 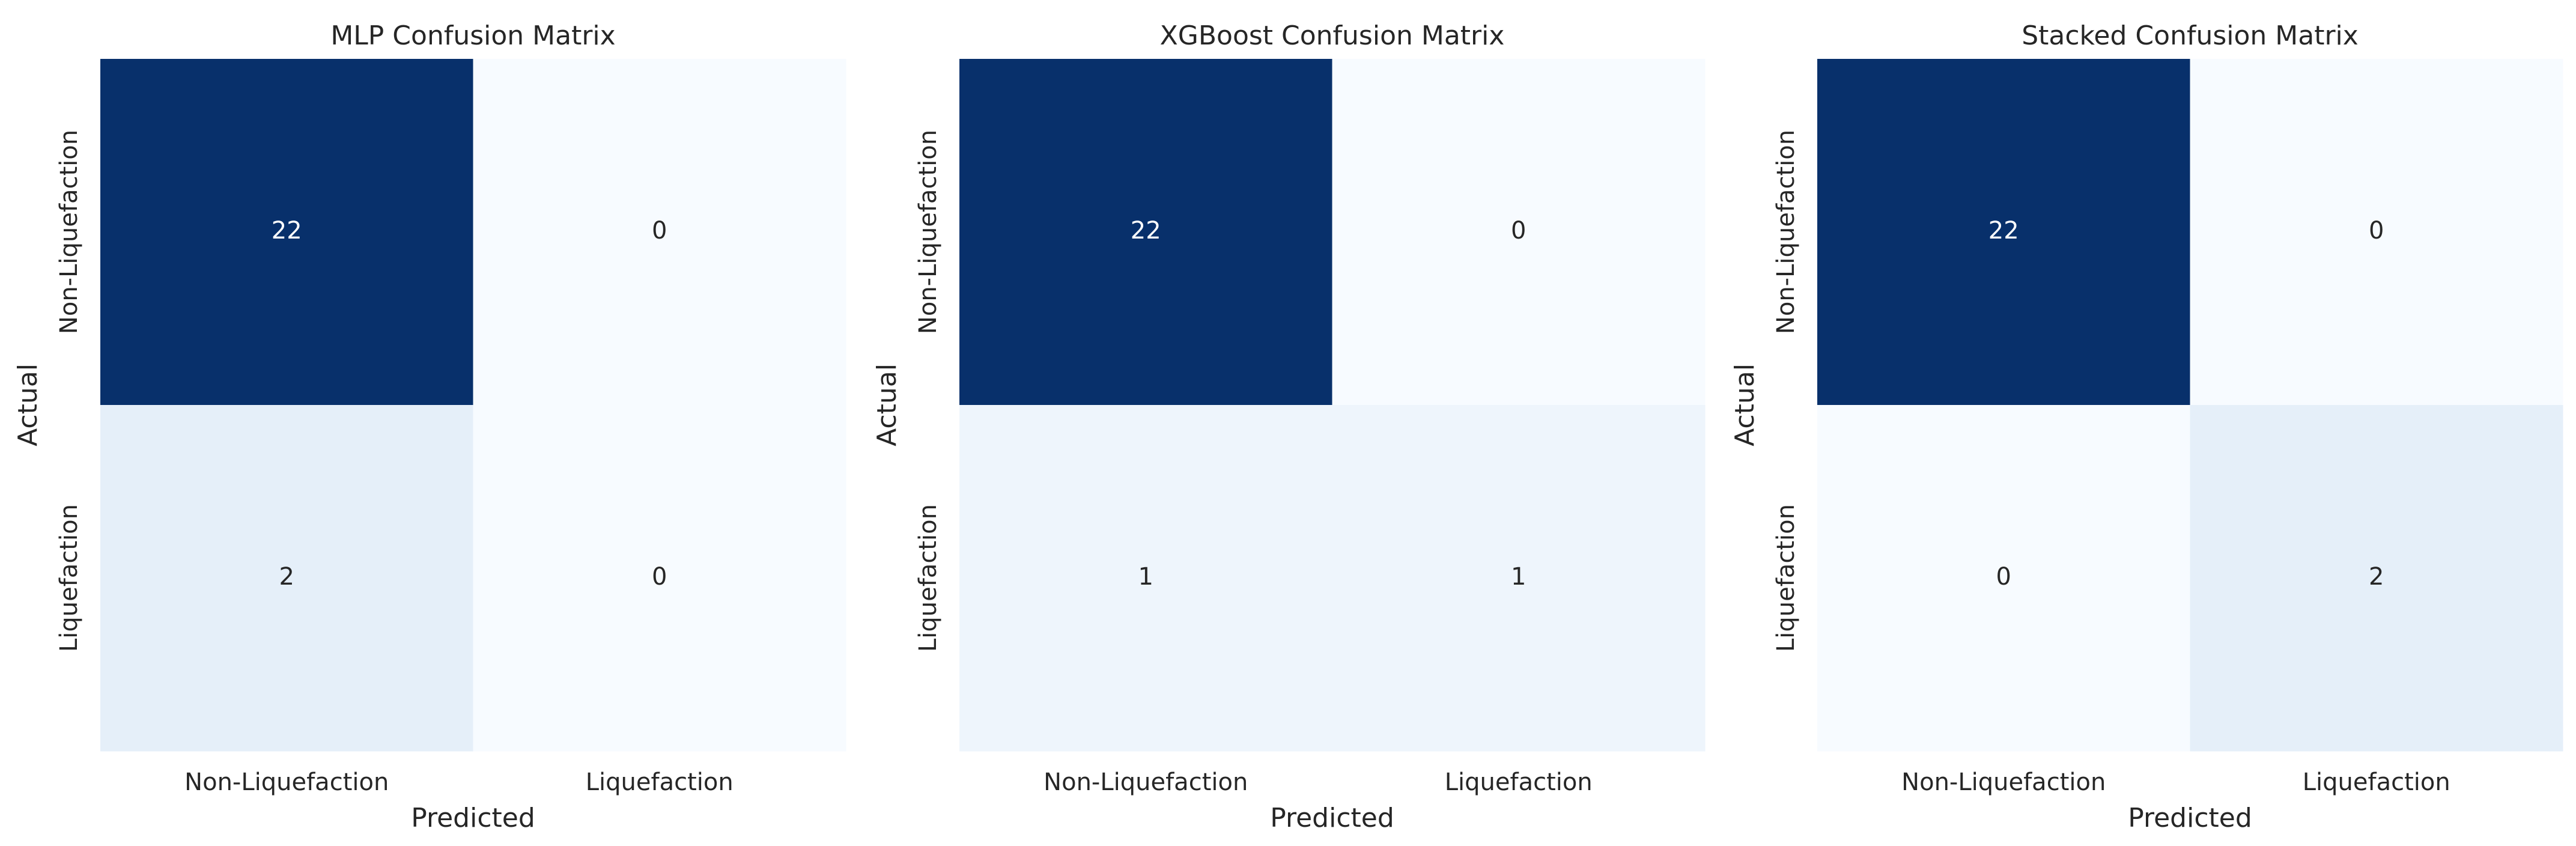 What do you see at coordinates (472, 35) in the screenshot?
I see `panel-title: MLP Confusion Matrix` at bounding box center [472, 35].